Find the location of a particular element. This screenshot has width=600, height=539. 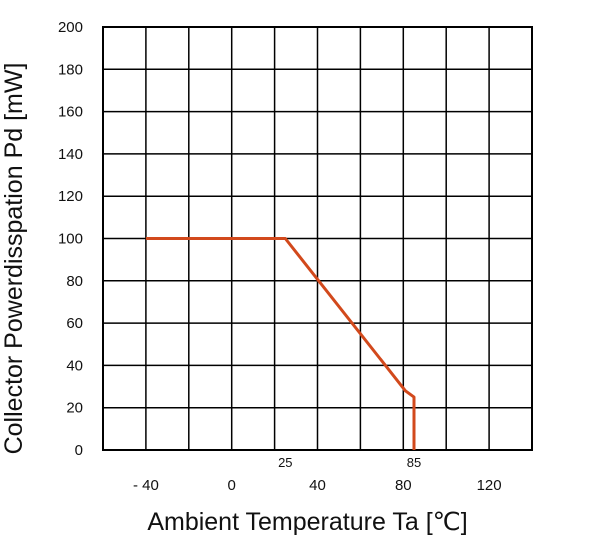

x-tick-label: - 40 is located at coordinates (146, 485).